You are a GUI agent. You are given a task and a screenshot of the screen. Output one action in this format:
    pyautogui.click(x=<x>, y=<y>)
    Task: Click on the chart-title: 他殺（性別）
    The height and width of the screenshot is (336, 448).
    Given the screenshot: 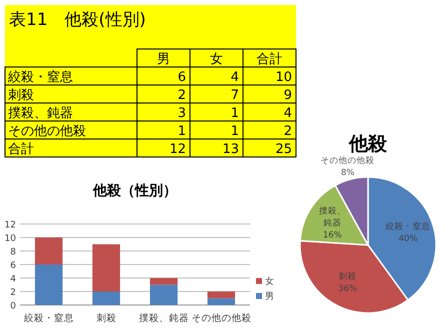 What is the action you would take?
    pyautogui.click(x=134, y=191)
    